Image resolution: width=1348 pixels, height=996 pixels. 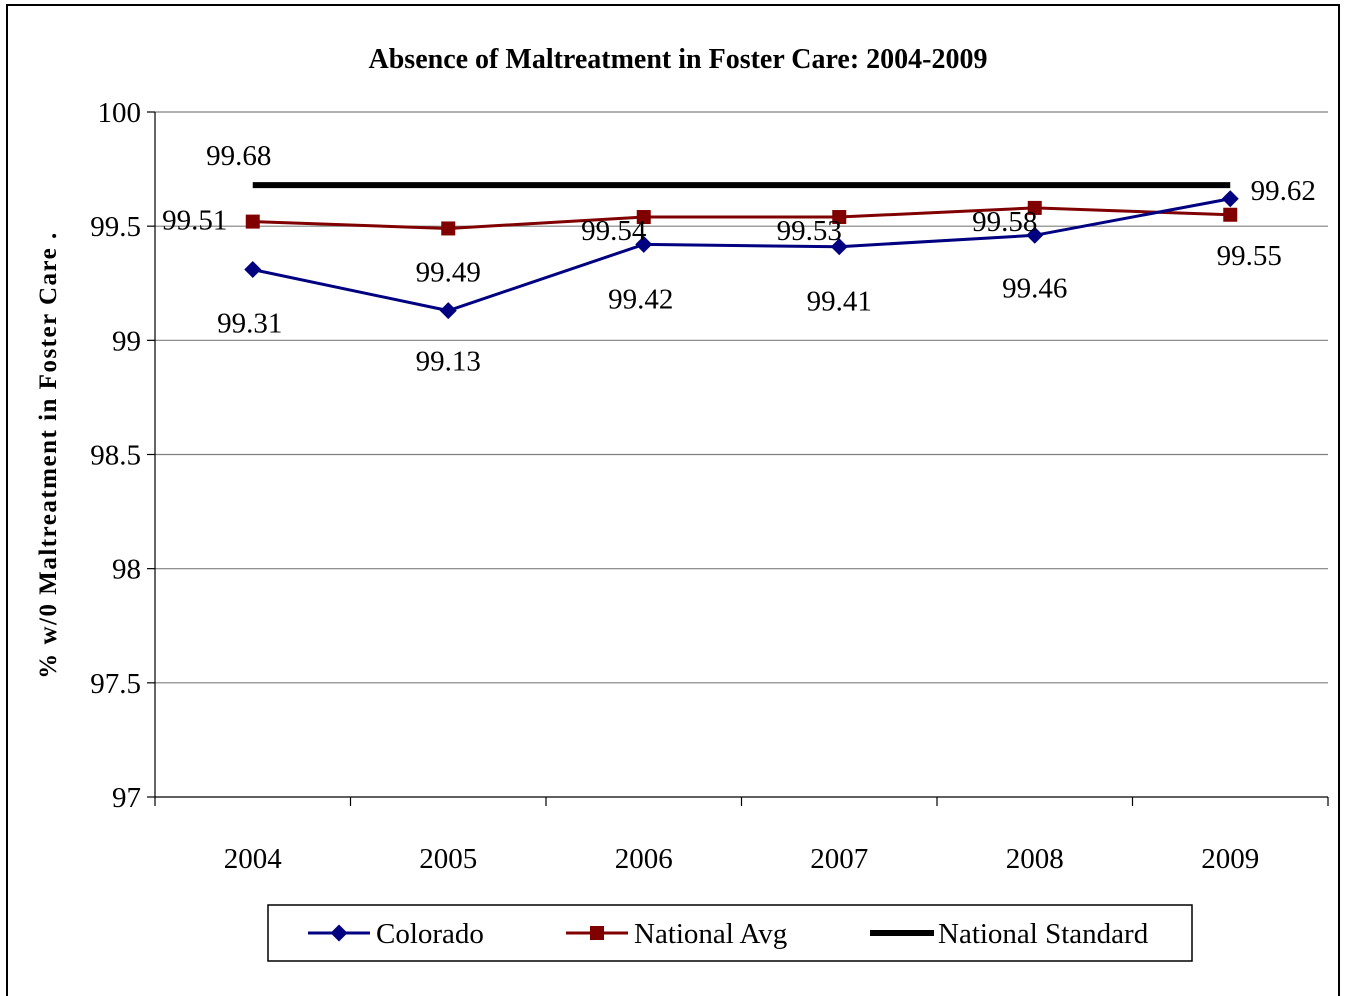 I want to click on data-label-colorado: 99.13, so click(x=448, y=362).